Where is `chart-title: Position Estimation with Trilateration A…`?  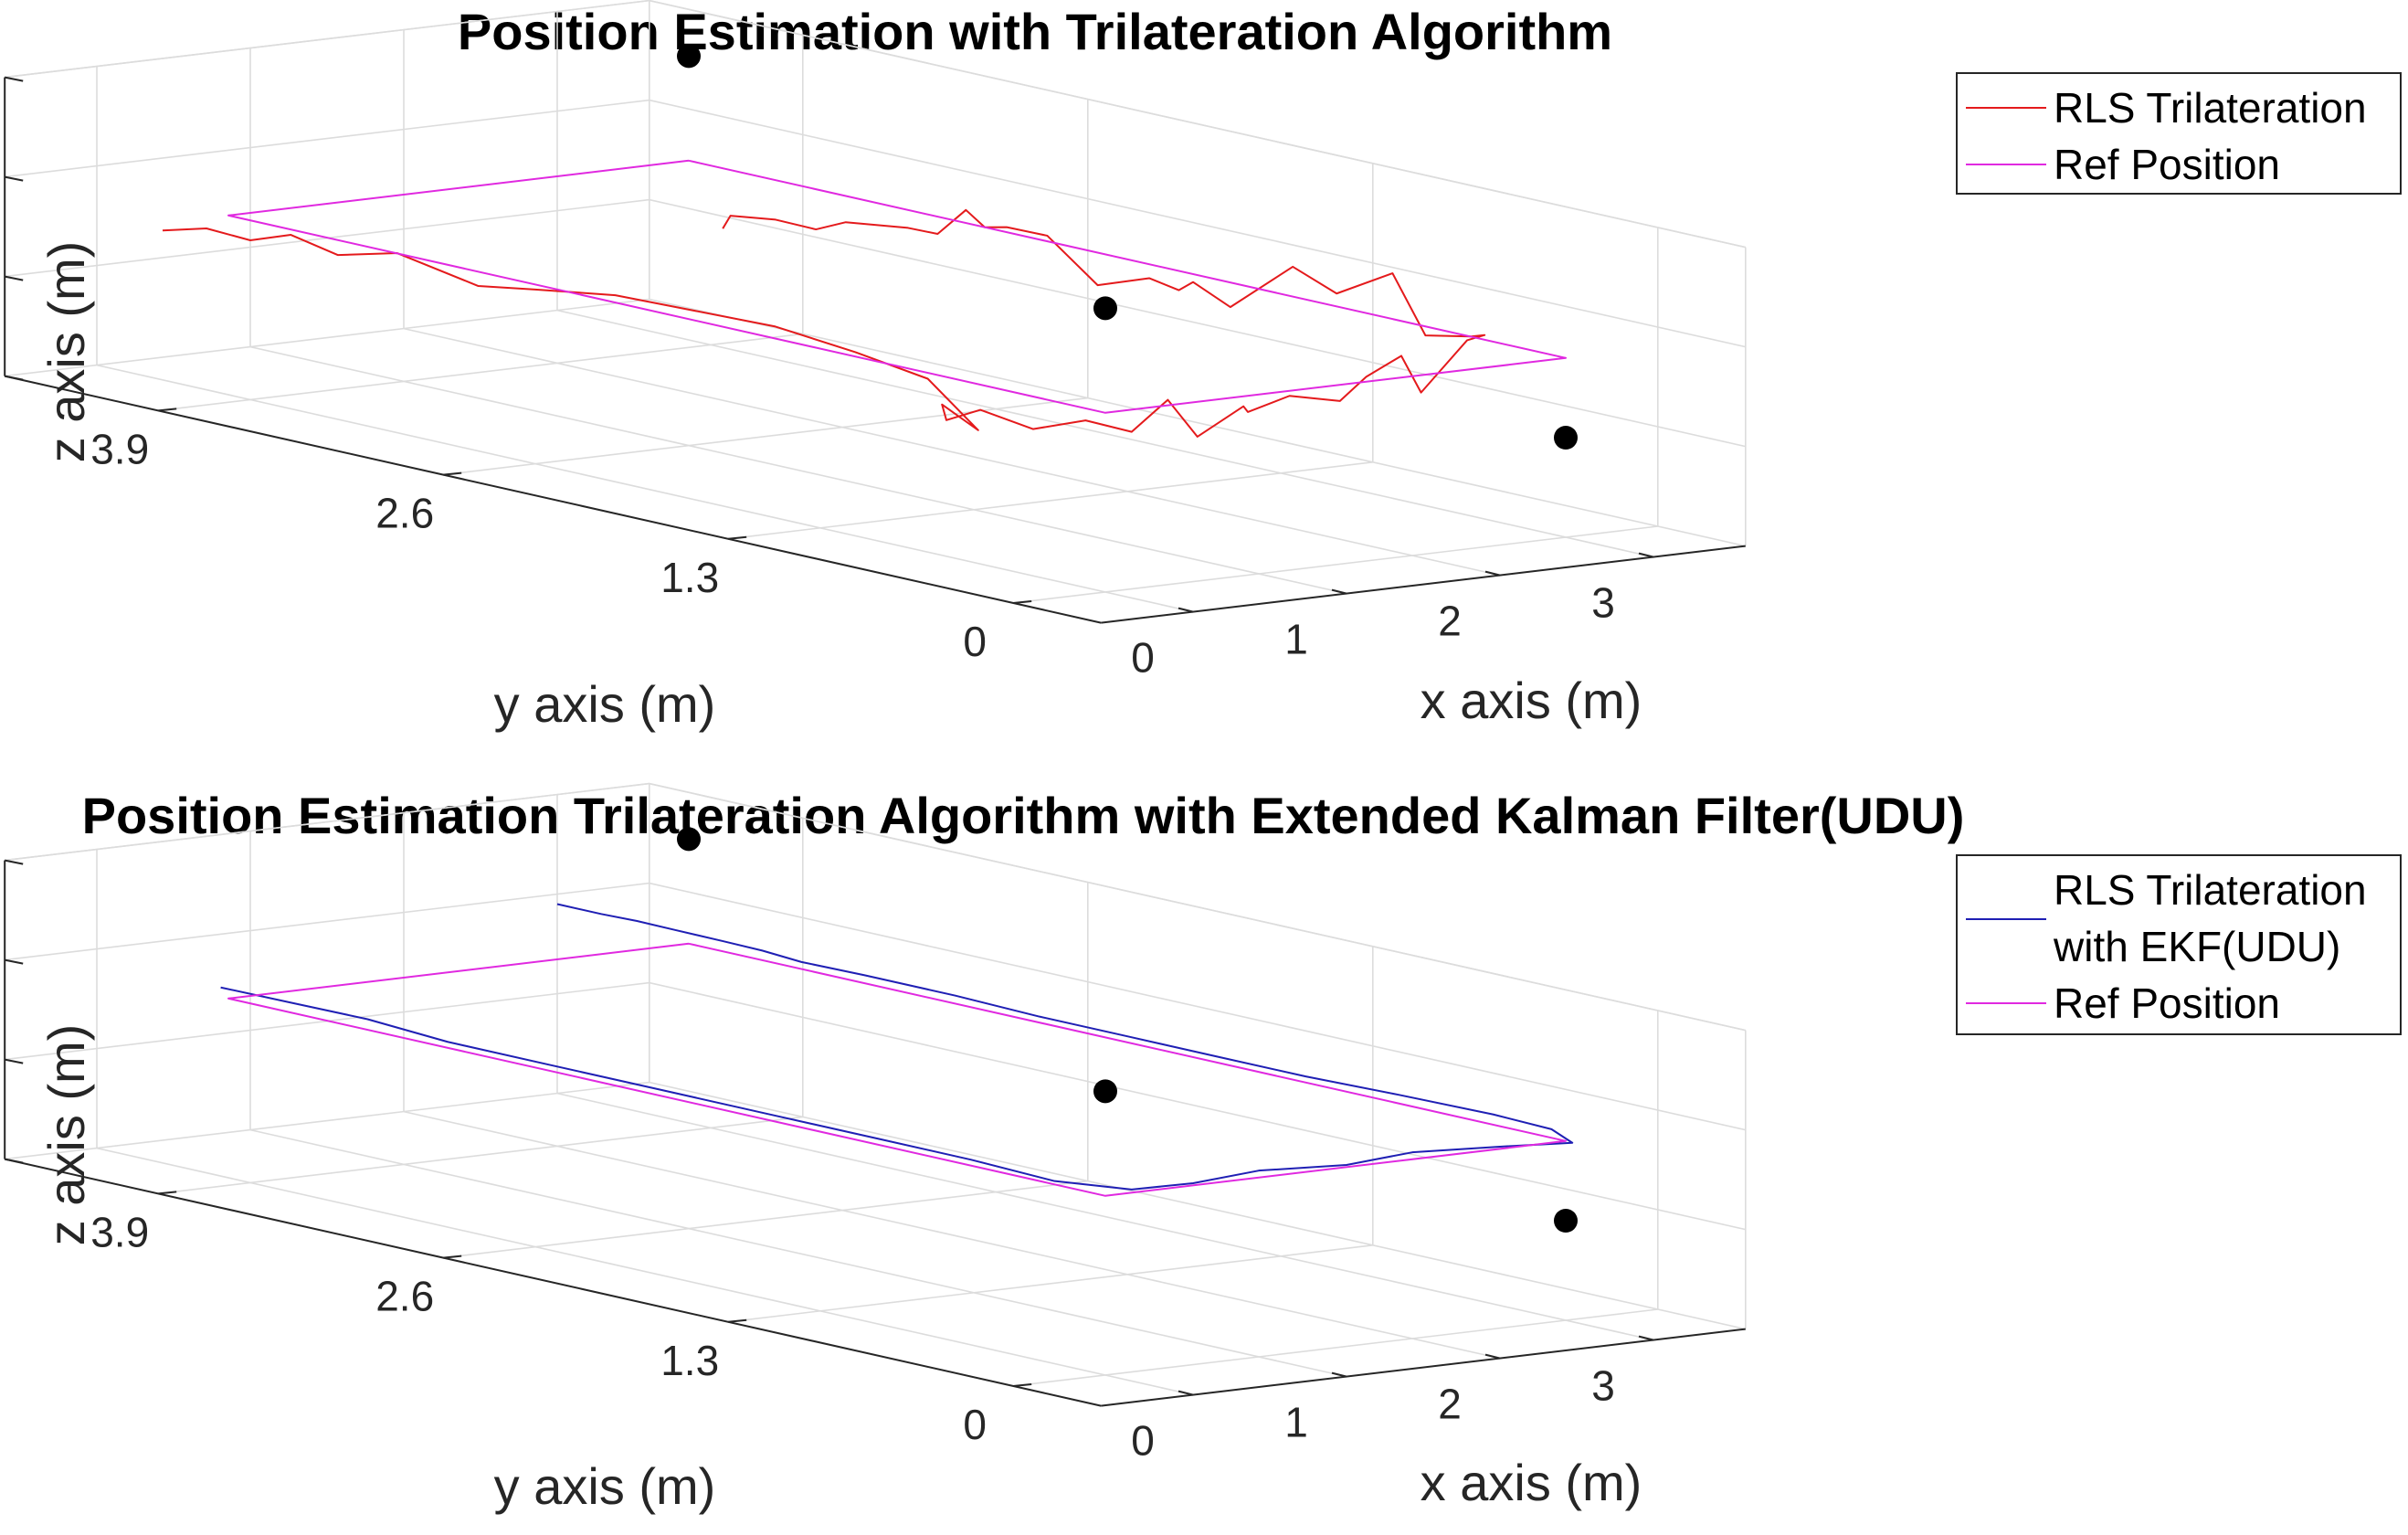 chart-title: Position Estimation with Trilateration A… is located at coordinates (1035, 32).